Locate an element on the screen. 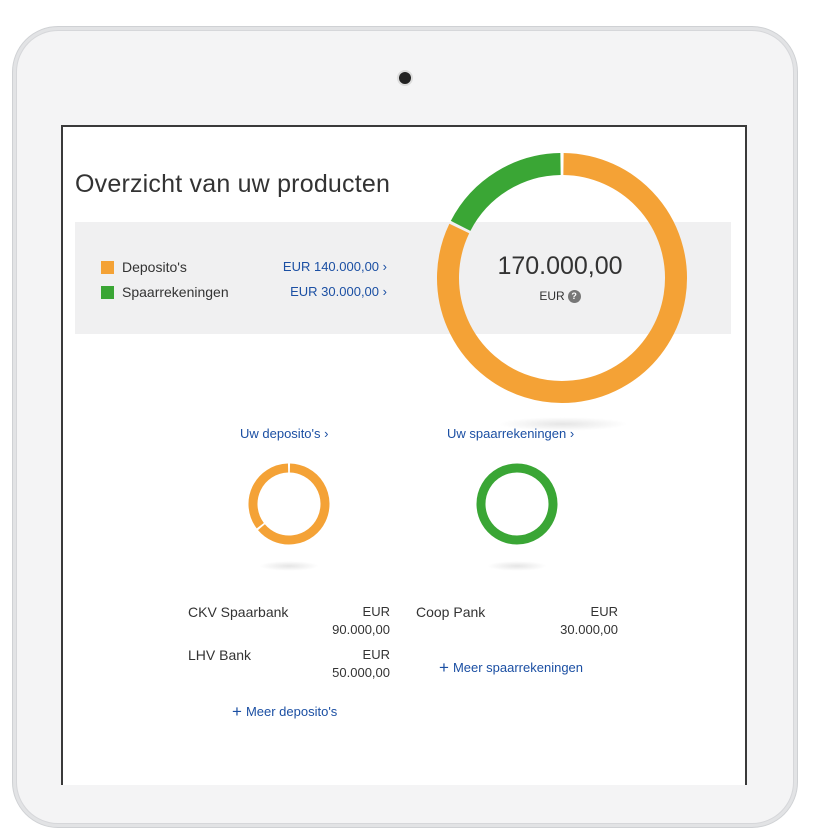  total-value: 170.000,00 is located at coordinates (560, 266).